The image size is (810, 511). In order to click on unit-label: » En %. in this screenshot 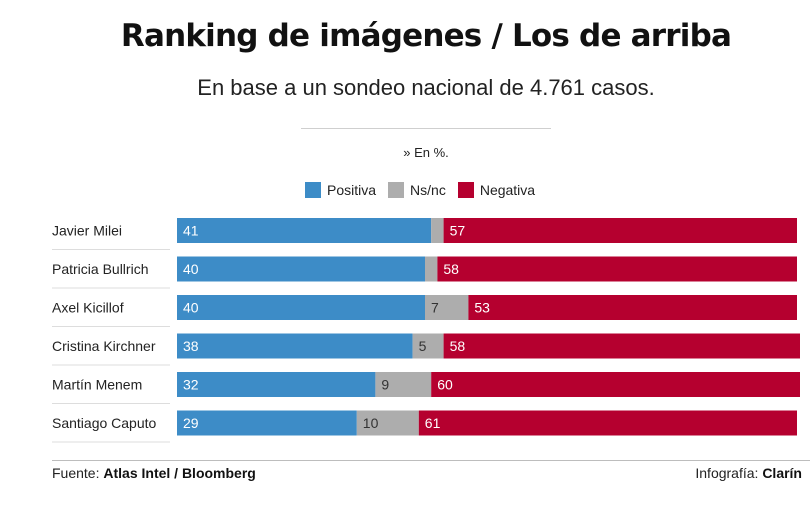, I will do `click(426, 152)`.